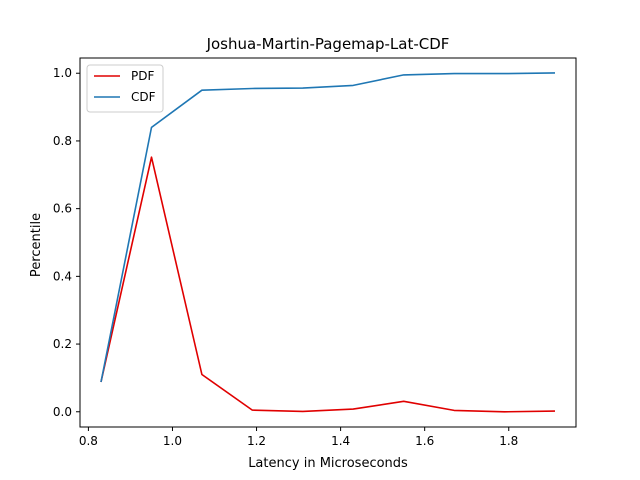 This screenshot has height=480, width=640. I want to click on x-tick-label: 1.6, so click(424, 441).